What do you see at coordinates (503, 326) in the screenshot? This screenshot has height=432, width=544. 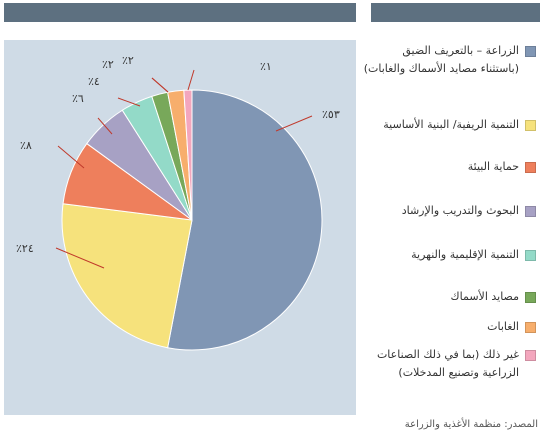 I see `legend-label-6: الغابات` at bounding box center [503, 326].